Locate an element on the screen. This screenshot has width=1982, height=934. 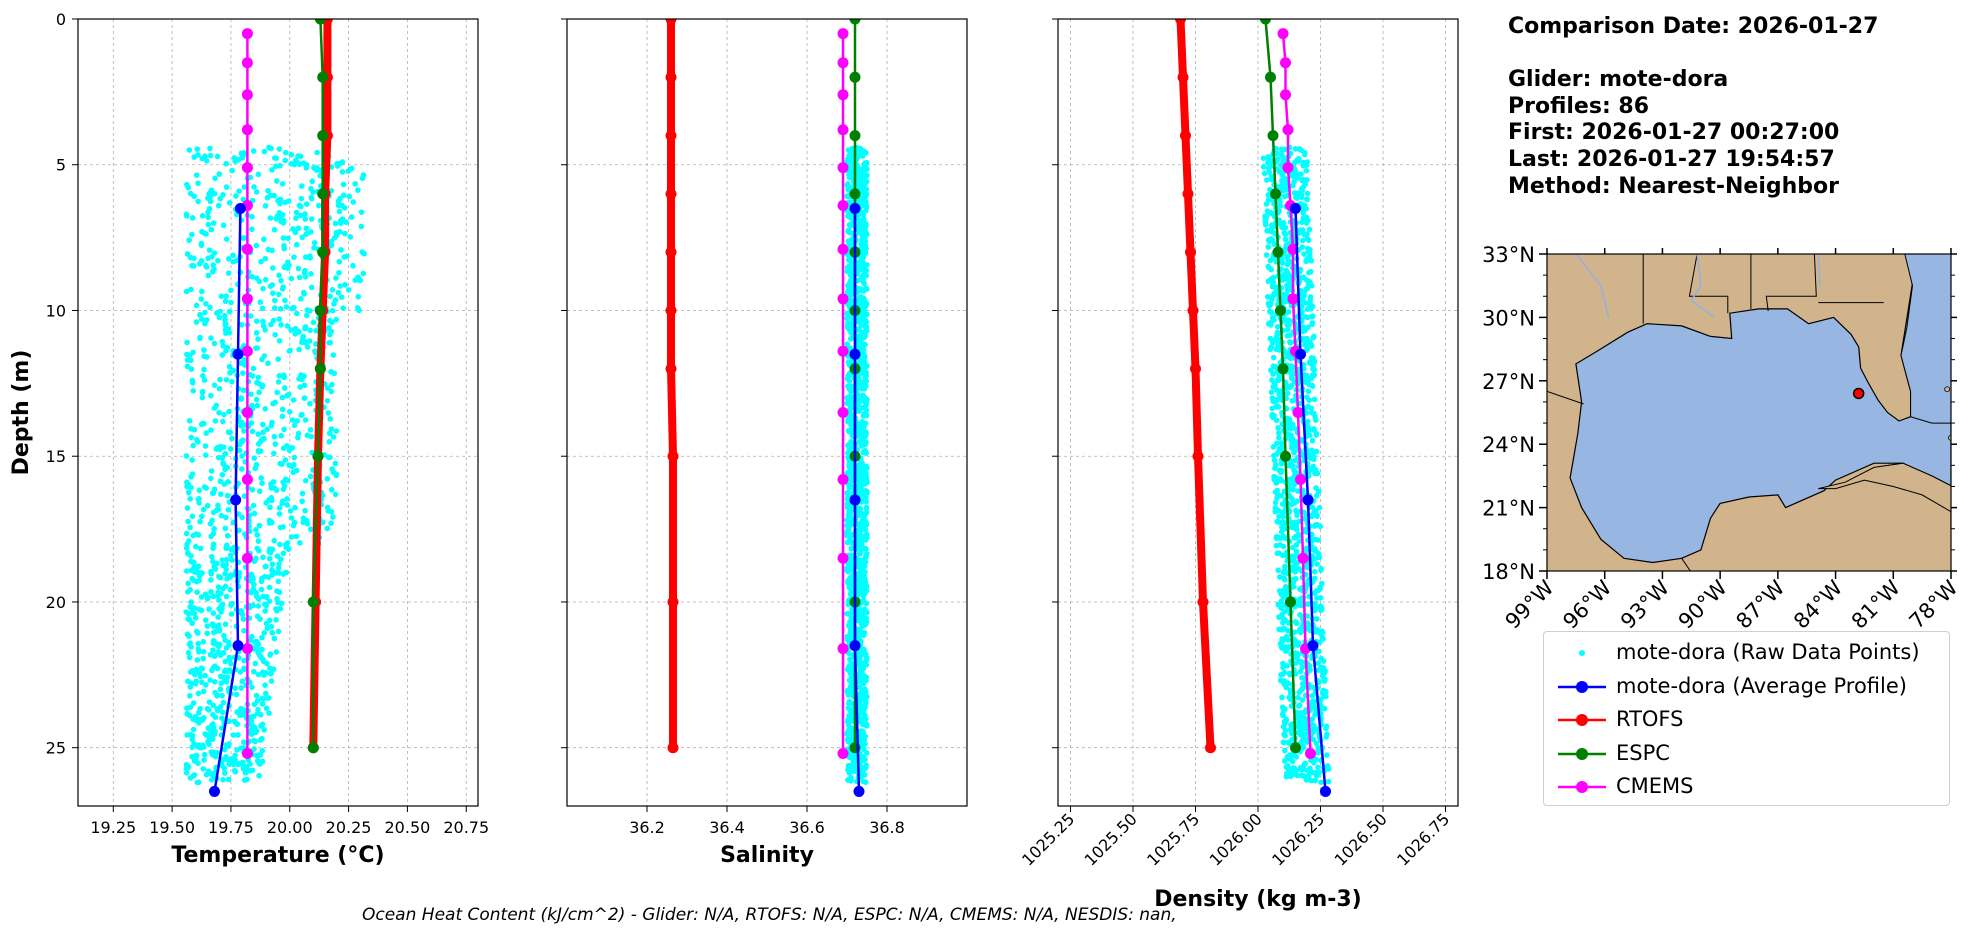
x-tick-label: 36.8 is located at coordinates (887, 827).